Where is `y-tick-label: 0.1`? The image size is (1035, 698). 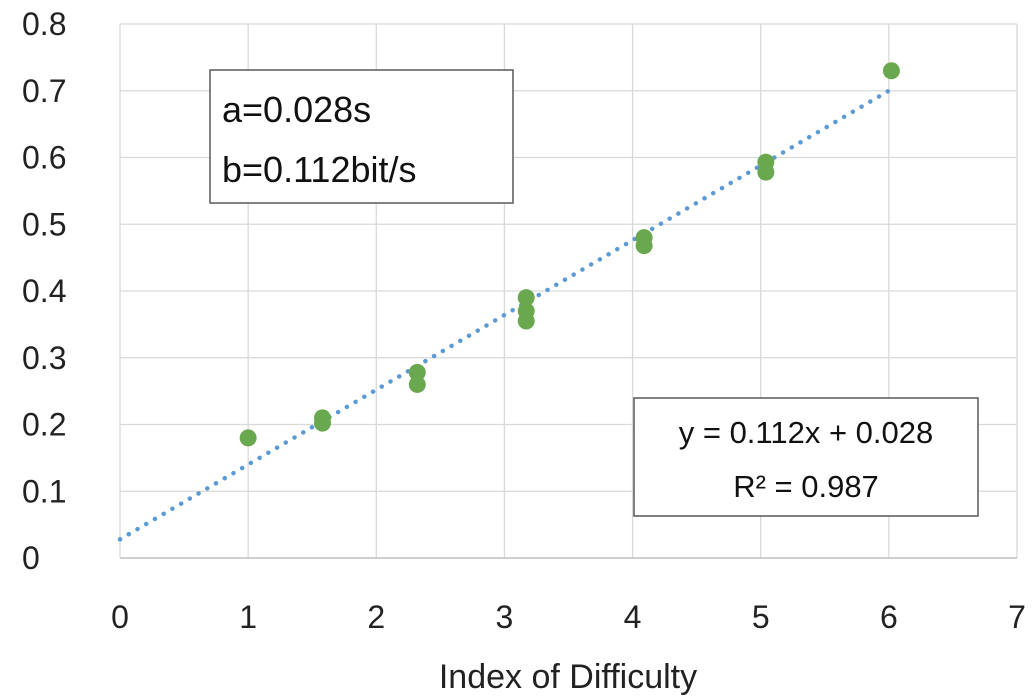 y-tick-label: 0.1 is located at coordinates (44, 491).